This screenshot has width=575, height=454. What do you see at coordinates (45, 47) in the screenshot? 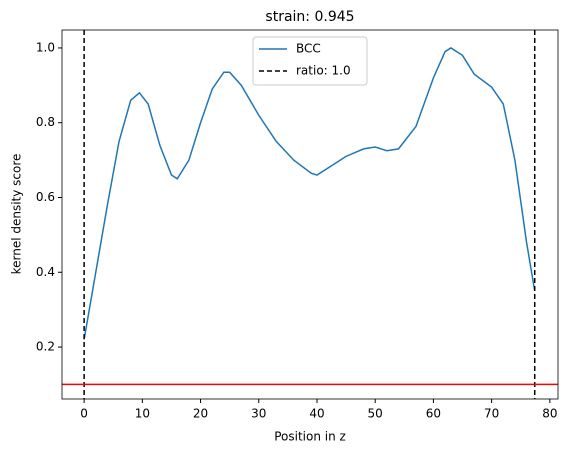
I see `y-tick-label: 1.0` at bounding box center [45, 47].